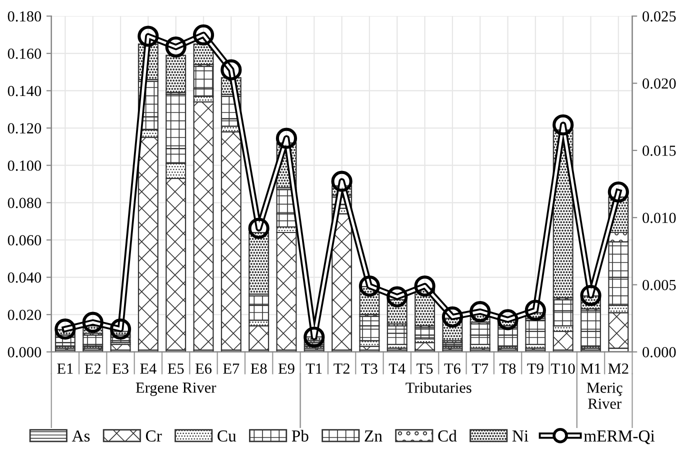  Describe the element at coordinates (563, 368) in the screenshot. I see `x-tick-label: T10` at that location.